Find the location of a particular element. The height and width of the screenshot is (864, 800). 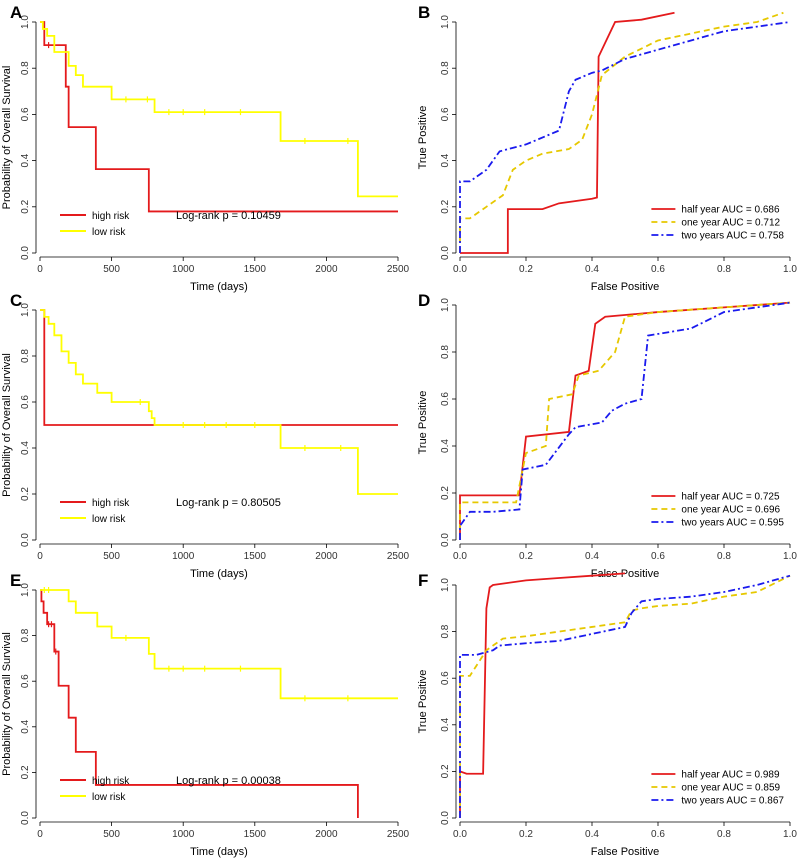

x-tick-label: 500 is located at coordinates (111, 269).